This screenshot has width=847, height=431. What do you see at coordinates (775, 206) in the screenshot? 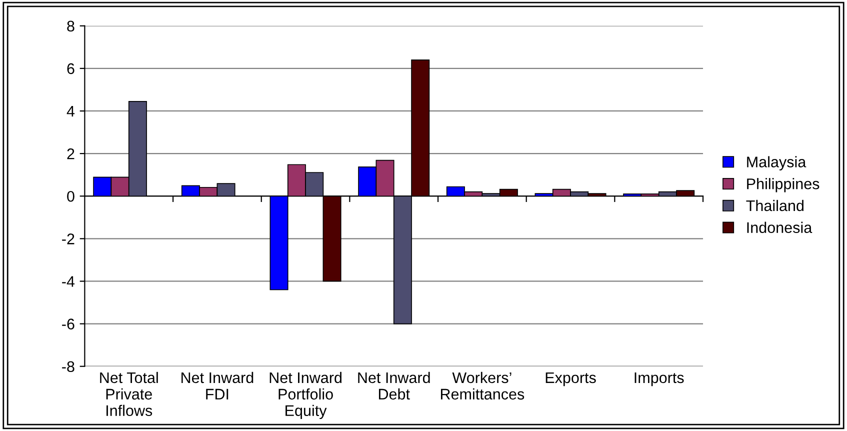
I see `legend-label: Thailand` at bounding box center [775, 206].